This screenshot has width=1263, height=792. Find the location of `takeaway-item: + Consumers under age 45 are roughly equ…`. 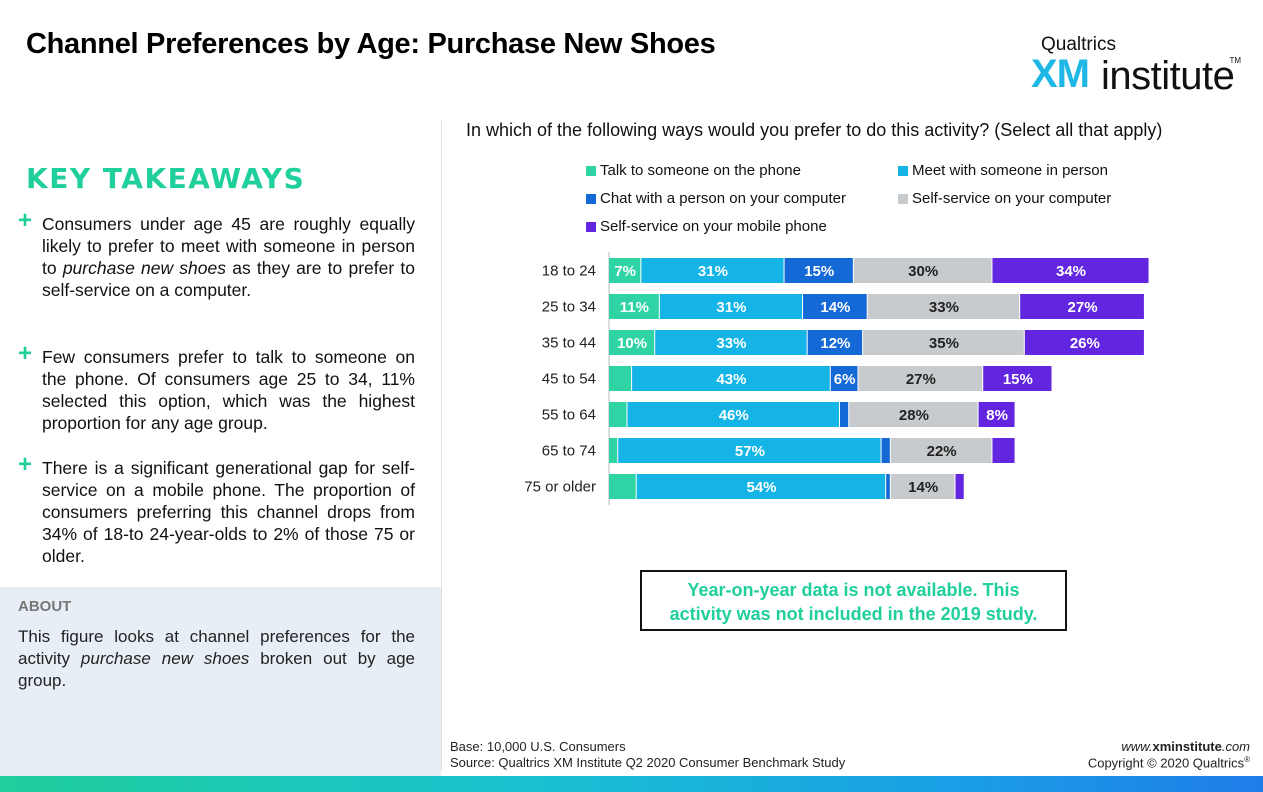

takeaway-item: + Consumers under age 45 are roughly equ… is located at coordinates (216, 254).